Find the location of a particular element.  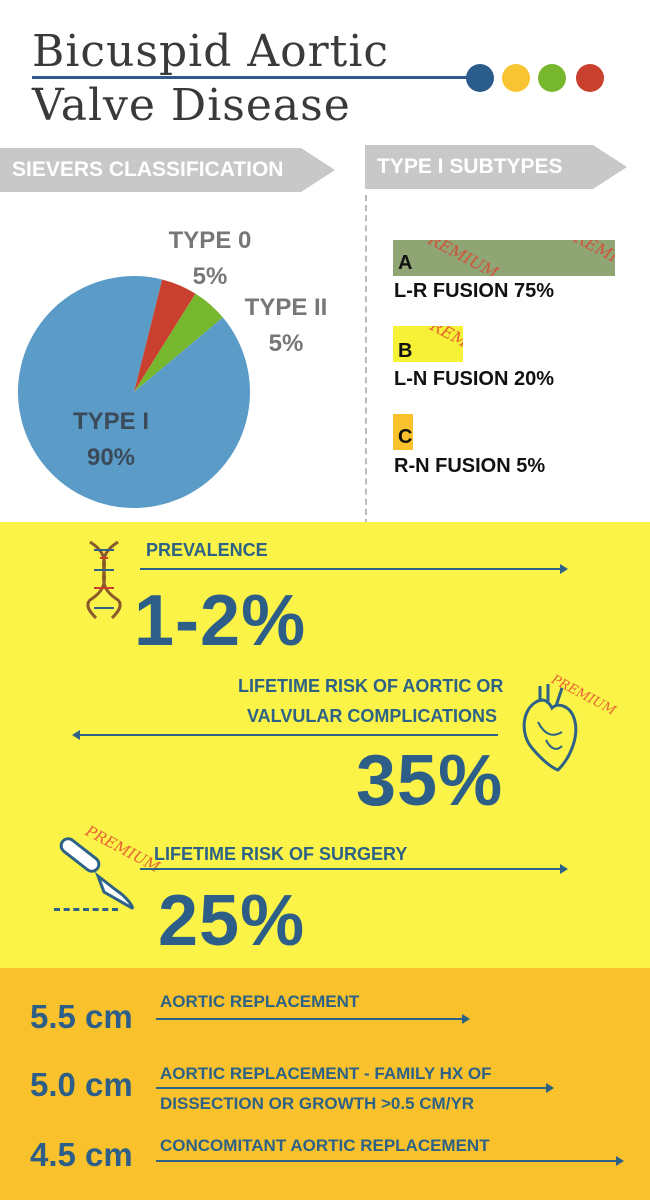

green-dot-icon is located at coordinates (552, 78).